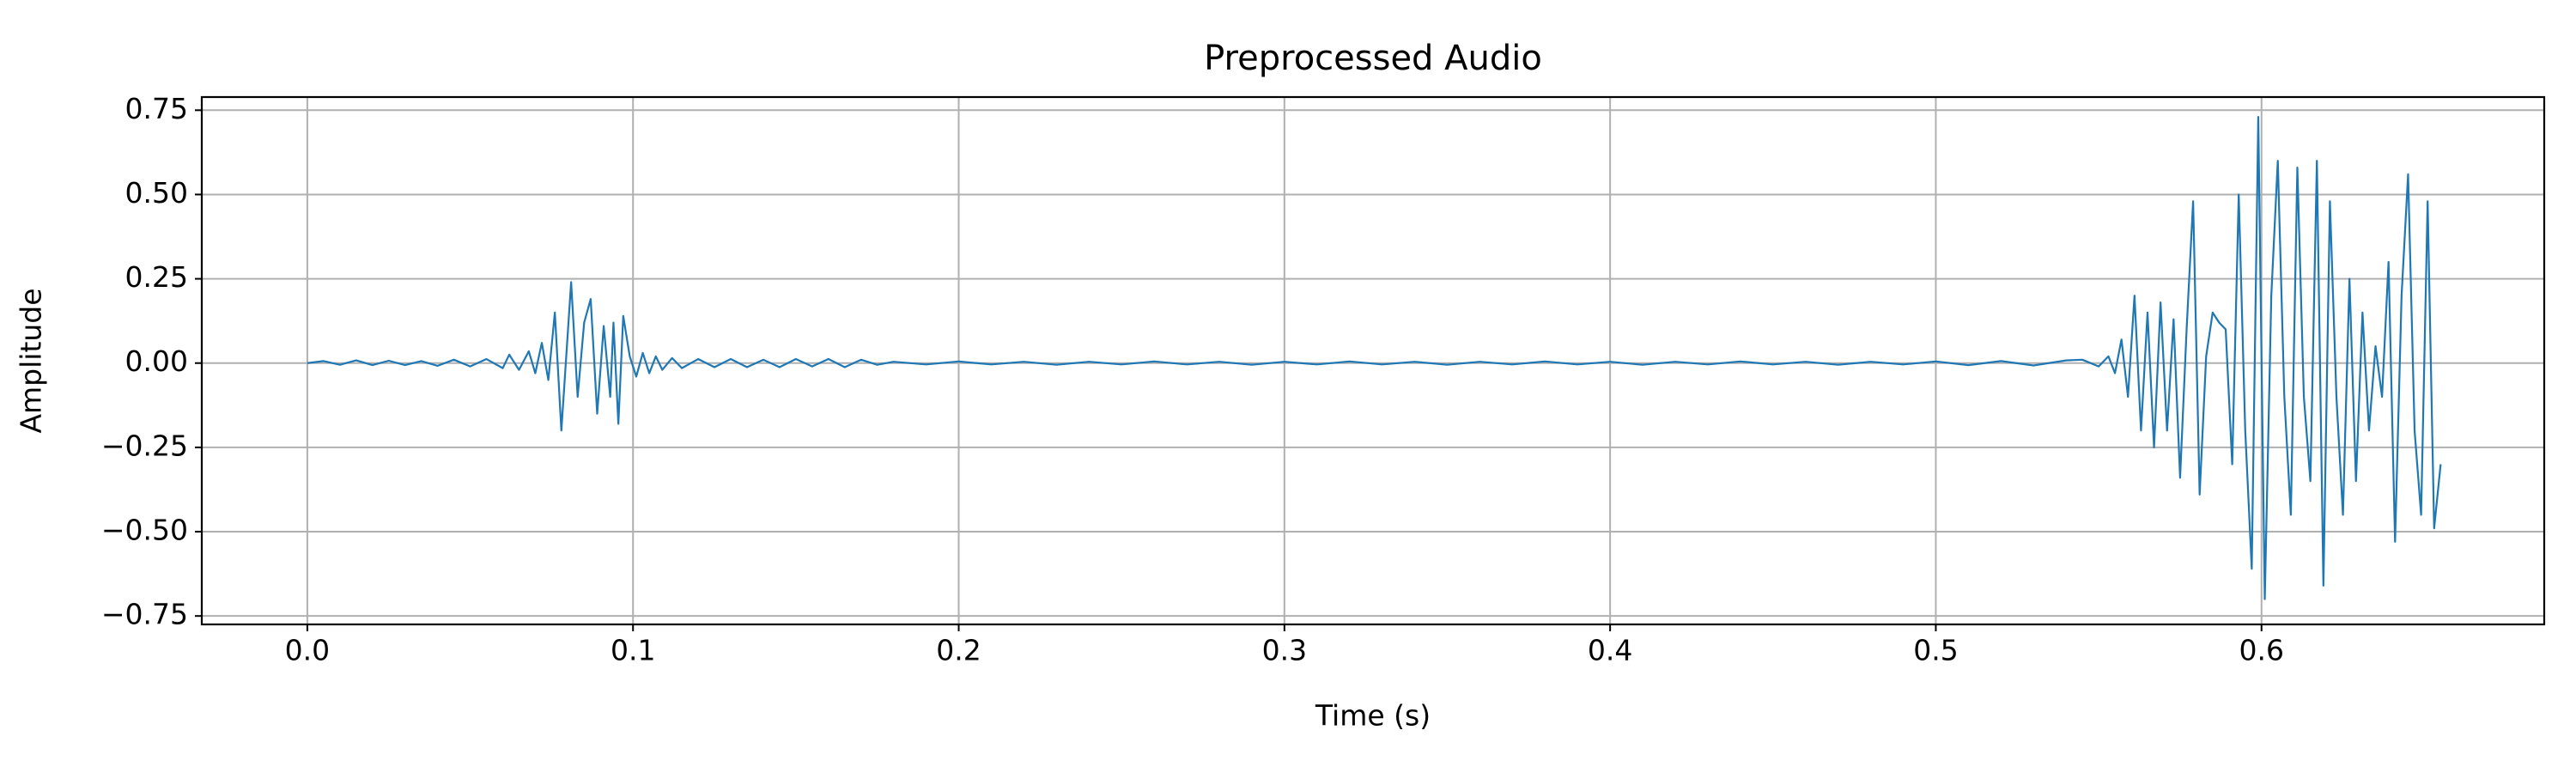  I want to click on y-tick-label: 0.75, so click(156, 108).